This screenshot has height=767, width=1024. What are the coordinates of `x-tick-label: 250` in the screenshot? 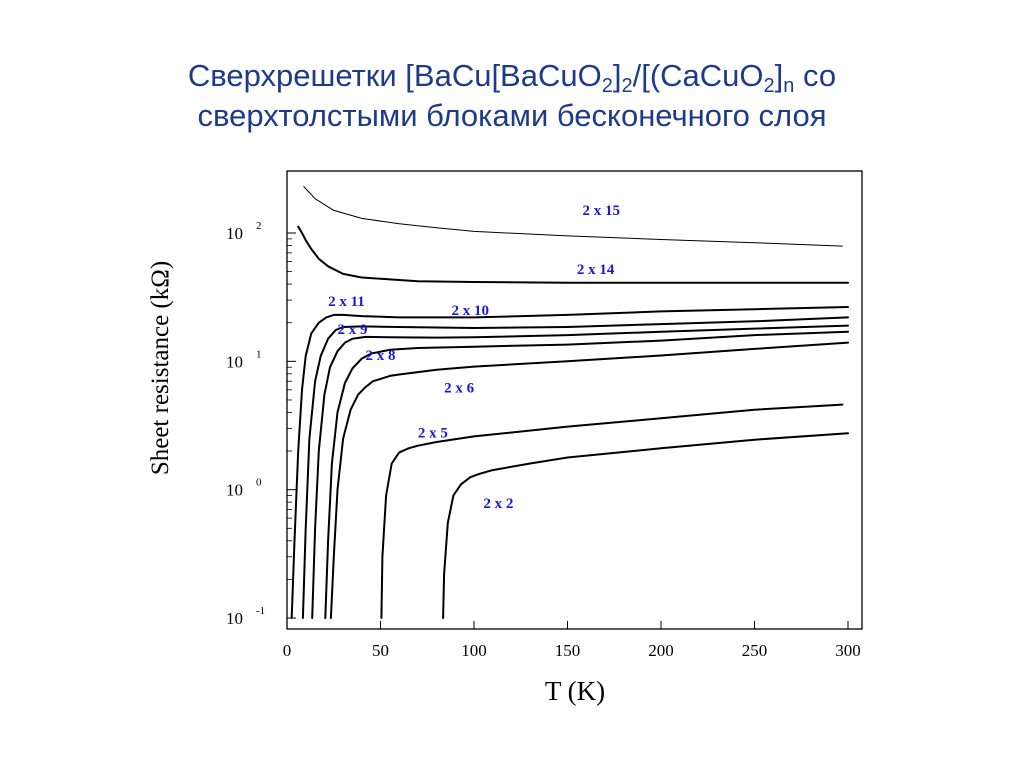 It's located at (755, 650).